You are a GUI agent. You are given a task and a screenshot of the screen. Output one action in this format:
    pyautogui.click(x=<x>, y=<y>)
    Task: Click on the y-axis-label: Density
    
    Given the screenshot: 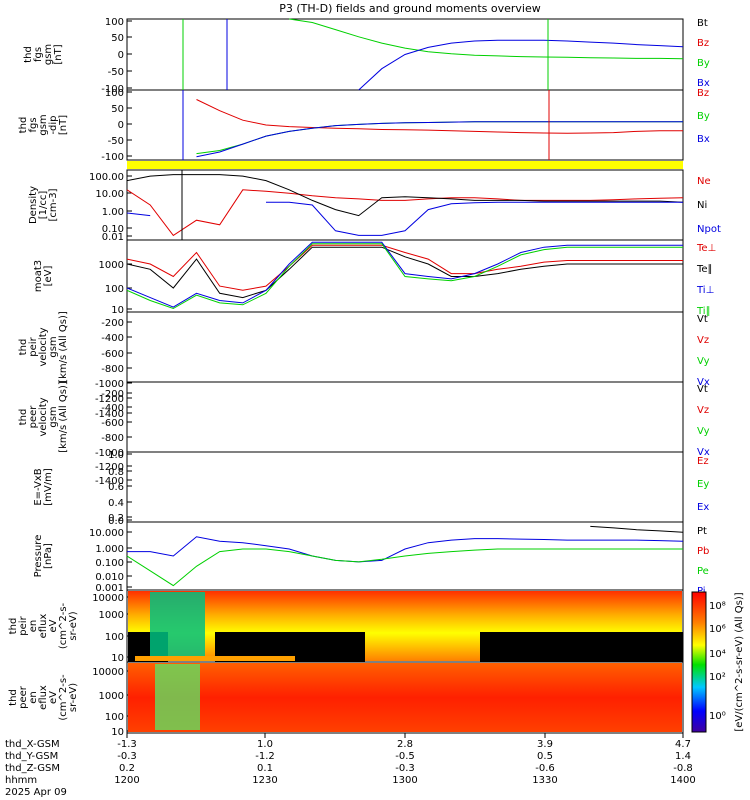 What is the action you would take?
    pyautogui.click(x=33, y=205)
    